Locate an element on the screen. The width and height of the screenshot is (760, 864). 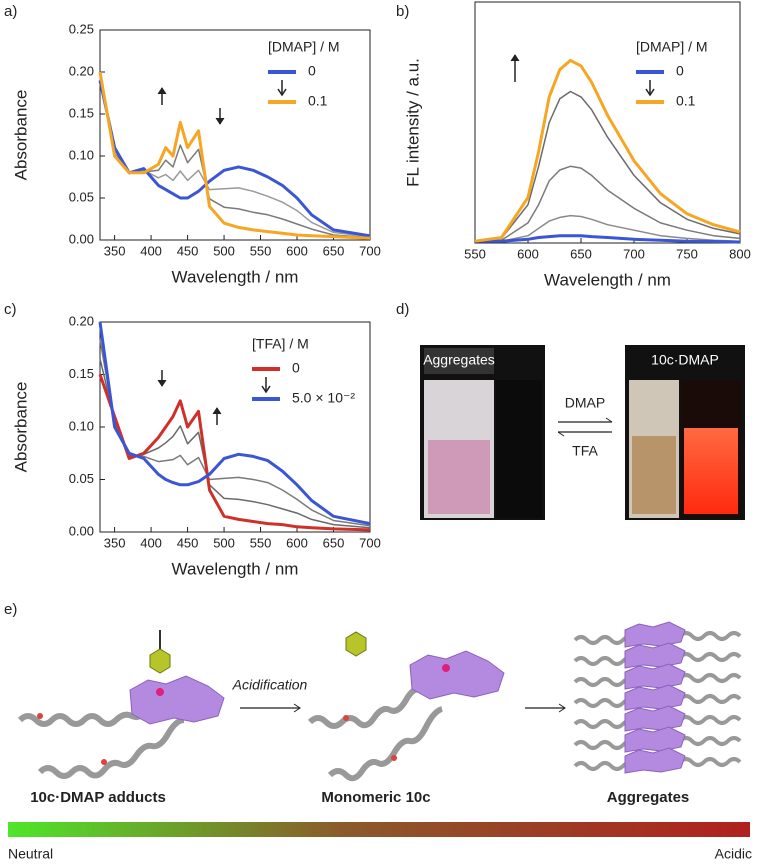
x-tick-label: 750 is located at coordinates (687, 253).